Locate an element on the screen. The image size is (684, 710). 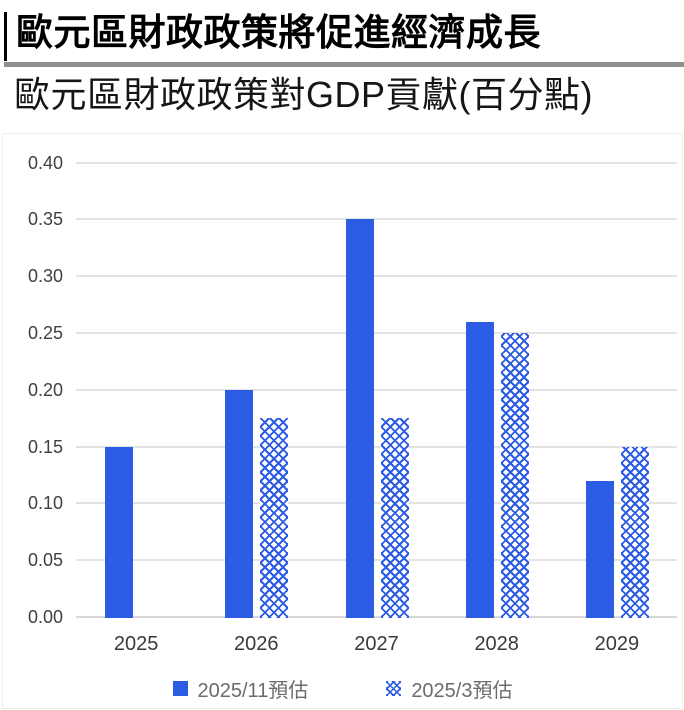
y-axis-tick-label: 0.25 is located at coordinates (45, 332).